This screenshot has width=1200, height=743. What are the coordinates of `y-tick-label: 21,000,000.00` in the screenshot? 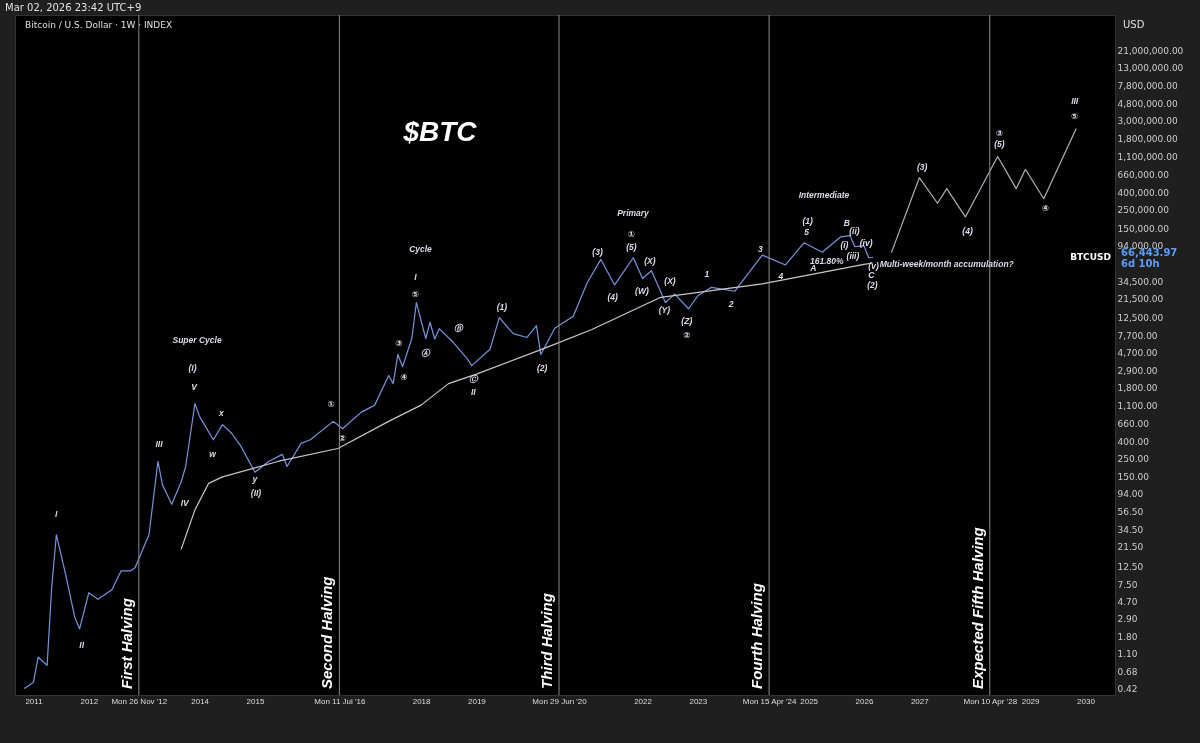 It's located at (1150, 50).